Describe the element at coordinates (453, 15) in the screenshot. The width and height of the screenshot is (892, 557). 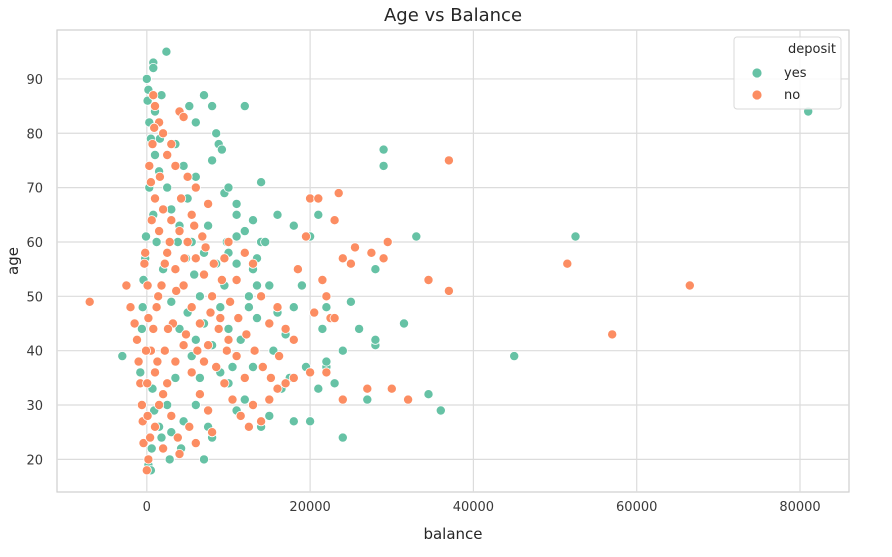
I see `chart-title: Age vs Balance` at that location.